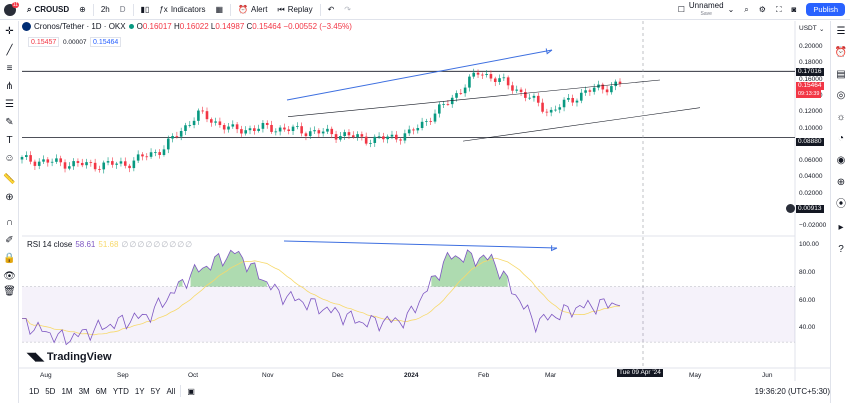  What do you see at coordinates (9, 50) in the screenshot?
I see `trendline-icon: ╱` at bounding box center [9, 50].